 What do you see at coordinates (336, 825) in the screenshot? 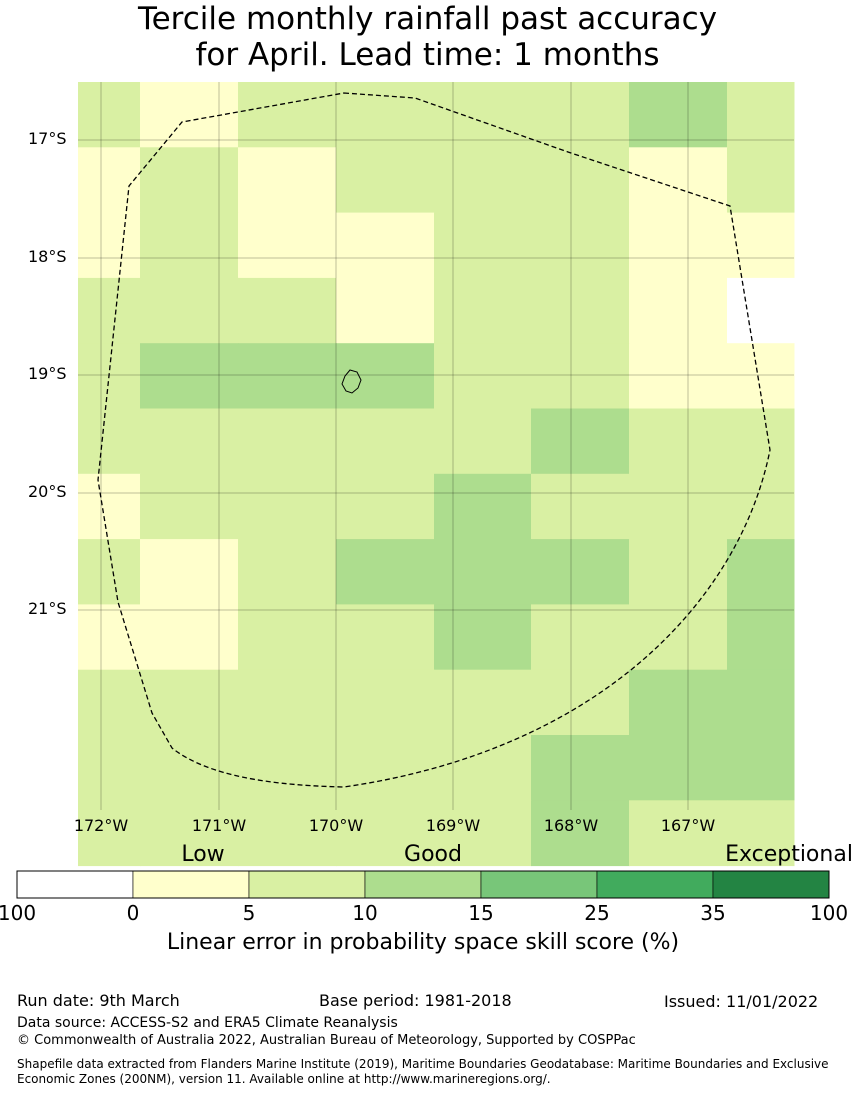
I see `lon-label-170w: 170°W` at bounding box center [336, 825].